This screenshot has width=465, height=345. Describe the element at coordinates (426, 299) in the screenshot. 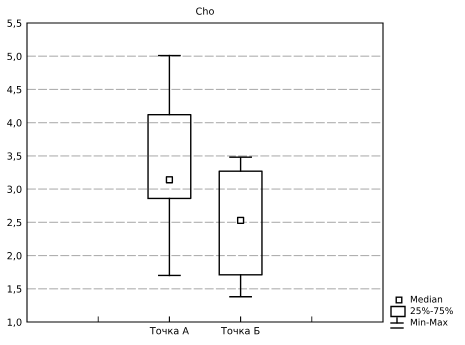

I see `text: Median` at that location.